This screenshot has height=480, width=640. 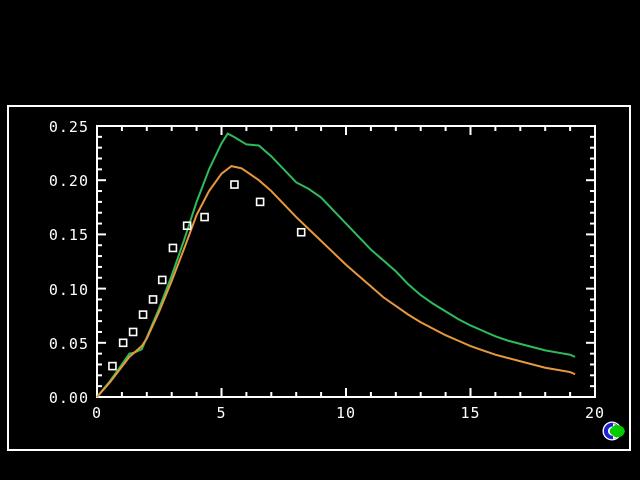 What do you see at coordinates (97, 413) in the screenshot?
I see `x-tick-label: 0` at bounding box center [97, 413].